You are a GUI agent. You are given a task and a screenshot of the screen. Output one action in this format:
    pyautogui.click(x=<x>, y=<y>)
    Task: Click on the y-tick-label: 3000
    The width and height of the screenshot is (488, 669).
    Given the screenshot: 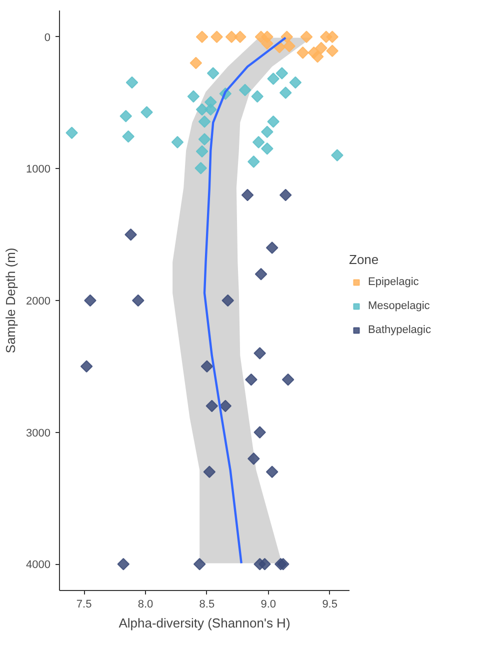 What is the action you would take?
    pyautogui.click(x=38, y=433)
    